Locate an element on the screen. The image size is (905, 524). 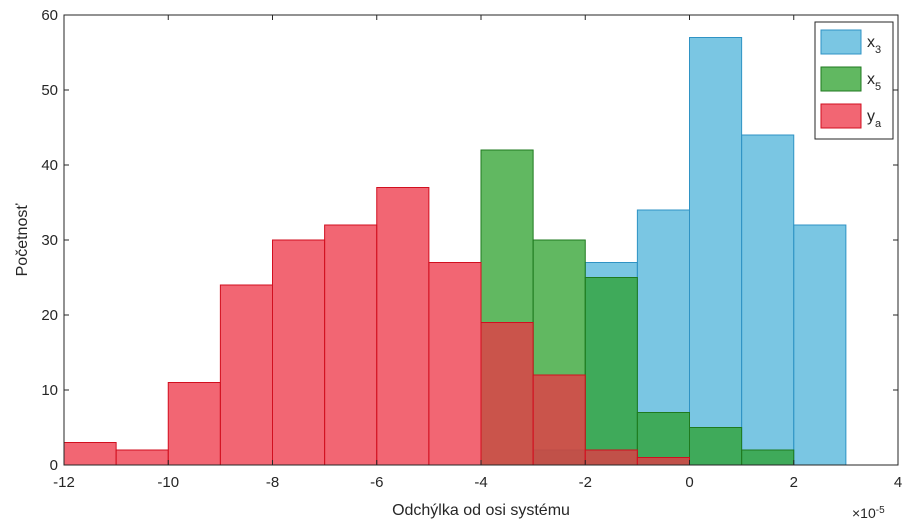
x-tick-label: -10 is located at coordinates (168, 482).